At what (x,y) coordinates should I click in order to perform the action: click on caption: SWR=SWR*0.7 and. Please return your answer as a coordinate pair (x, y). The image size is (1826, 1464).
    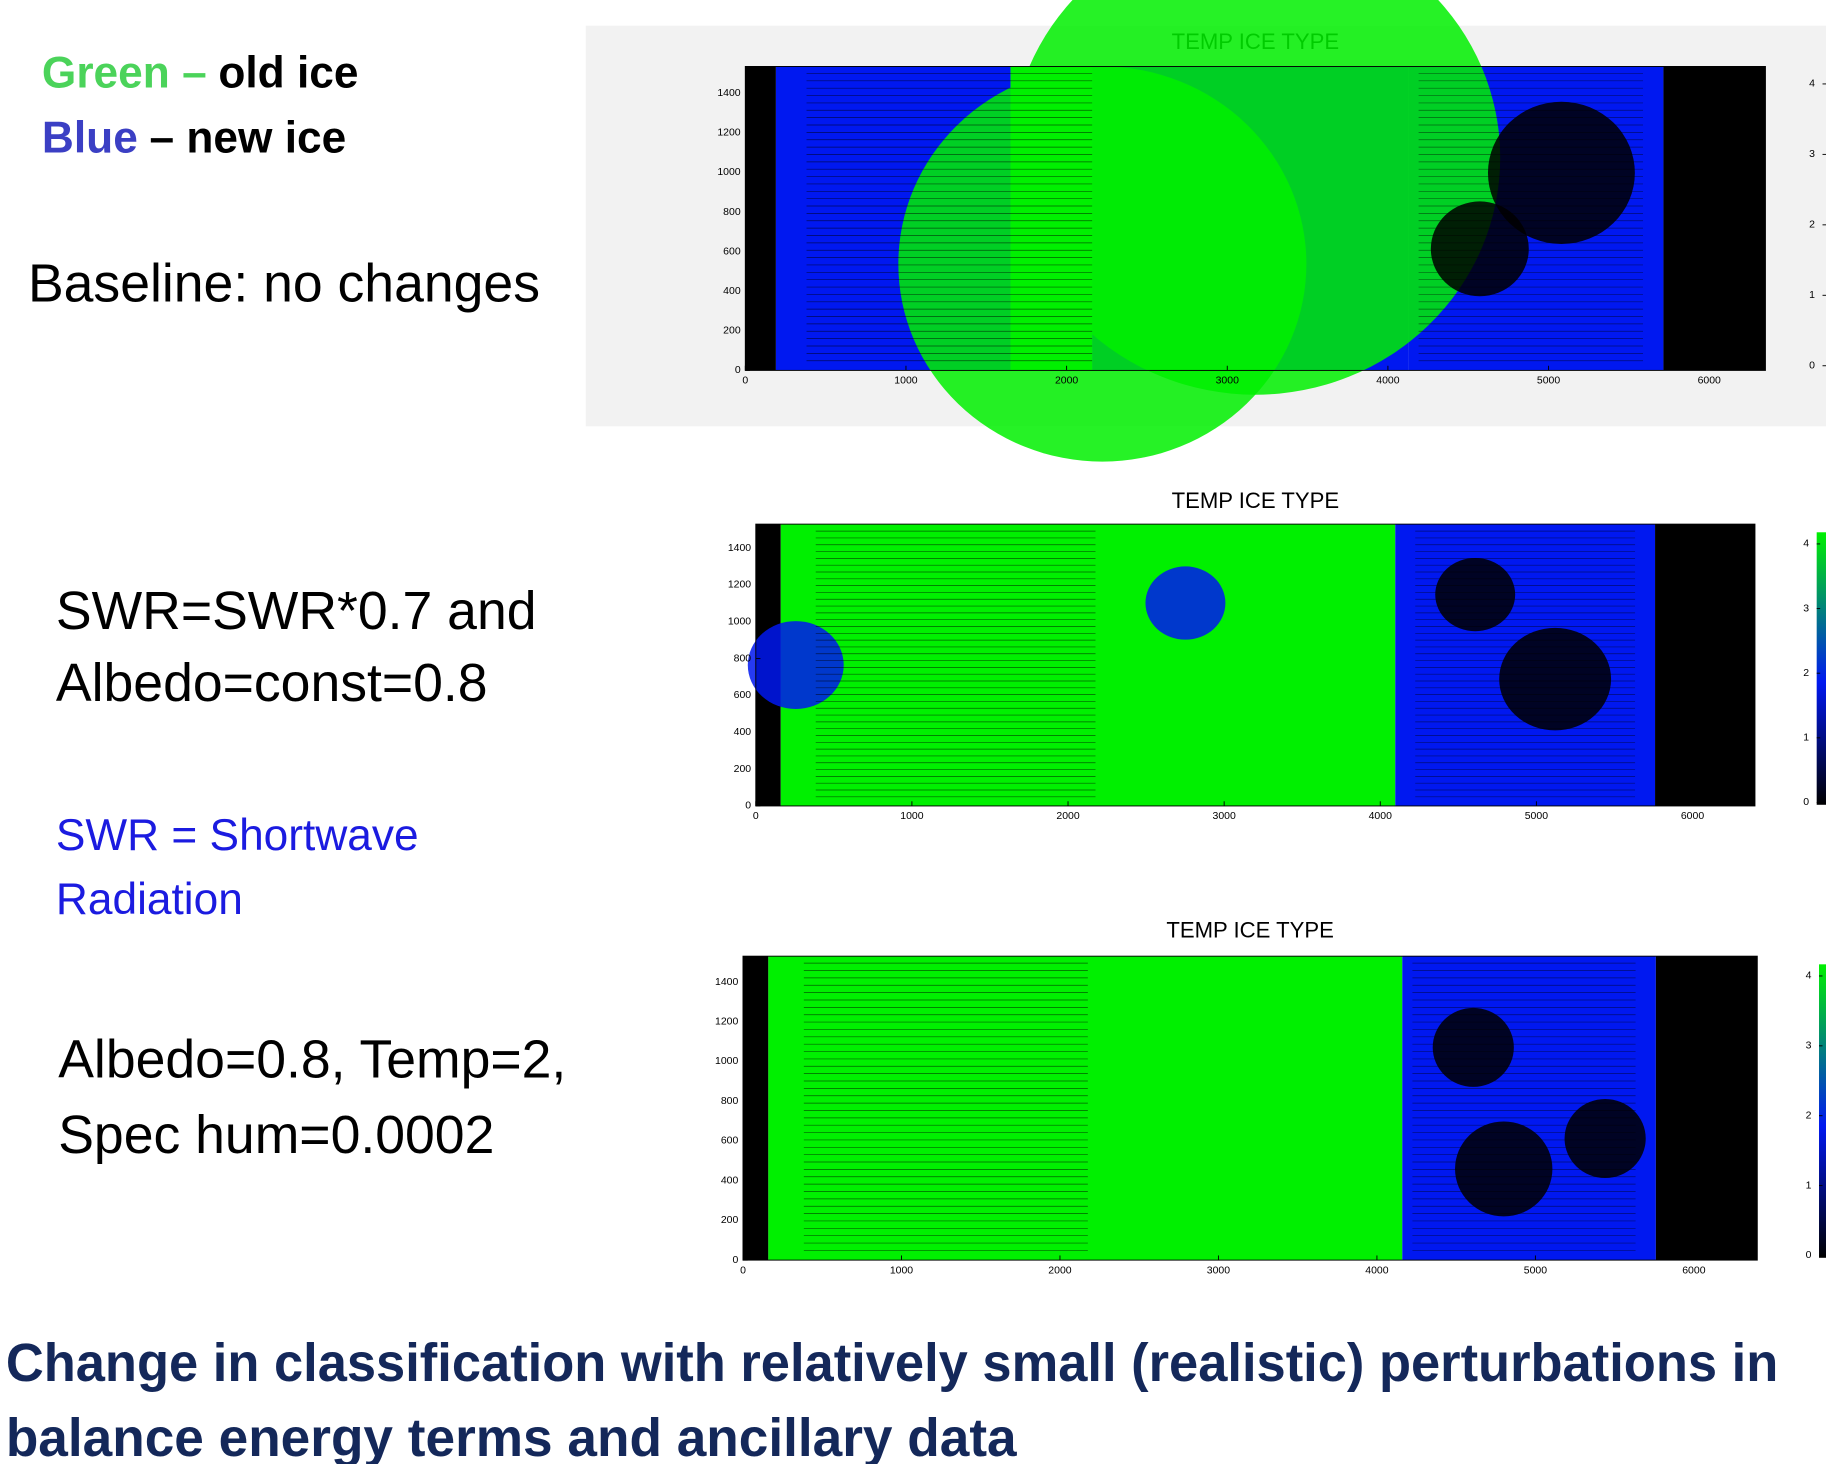
    Looking at the image, I should click on (296, 611).